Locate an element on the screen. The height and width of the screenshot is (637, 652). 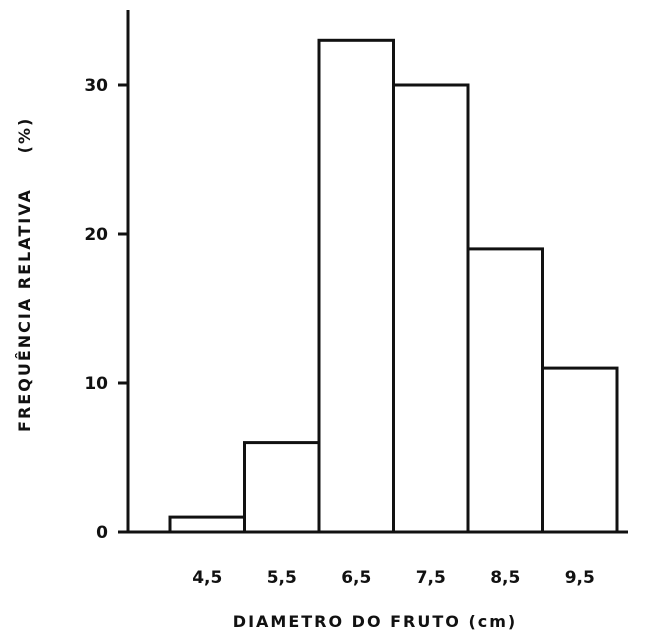
bar-7,5 is located at coordinates (431, 308).